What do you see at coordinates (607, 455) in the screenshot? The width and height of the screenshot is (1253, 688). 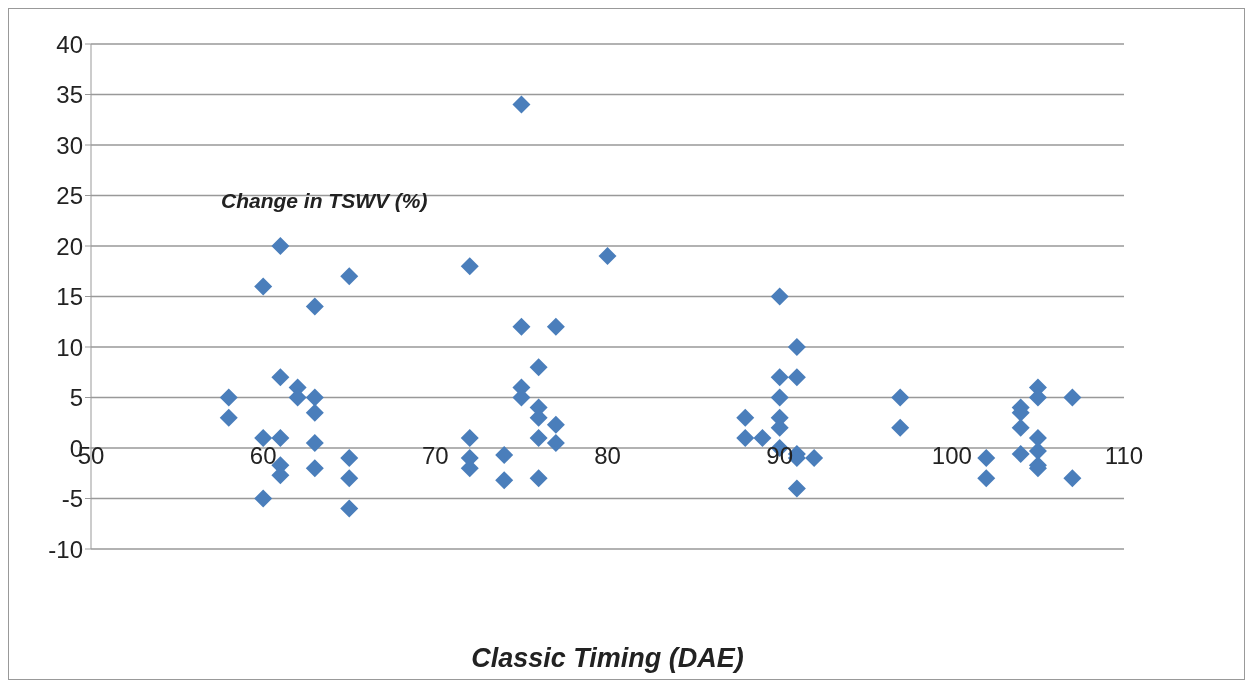 I see `x-tick-label: 80` at bounding box center [607, 455].